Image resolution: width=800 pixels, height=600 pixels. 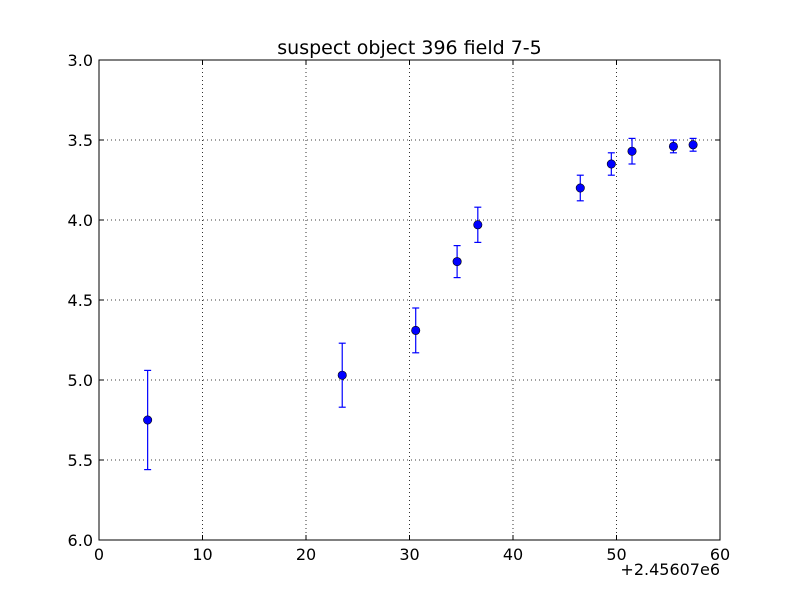 I want to click on y-tick-label: 4.0, so click(x=80, y=220).